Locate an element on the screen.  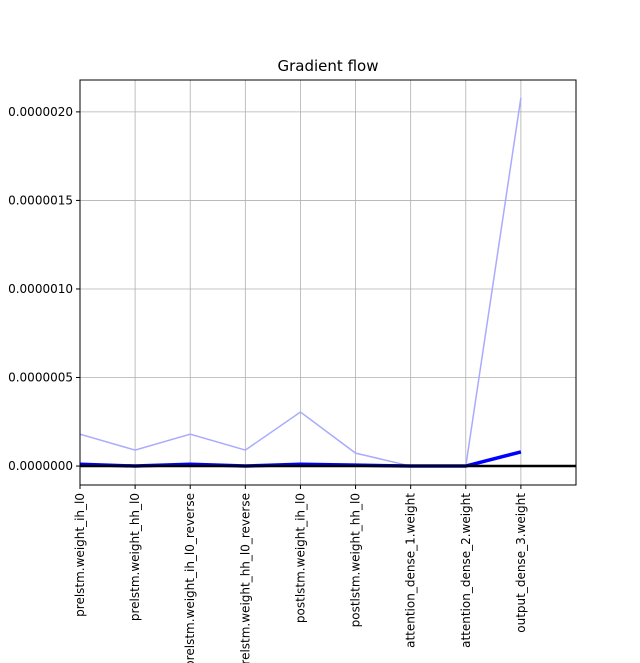
x-tick-label: prelstm.weight_hh_l0_reverse is located at coordinates (245, 578).